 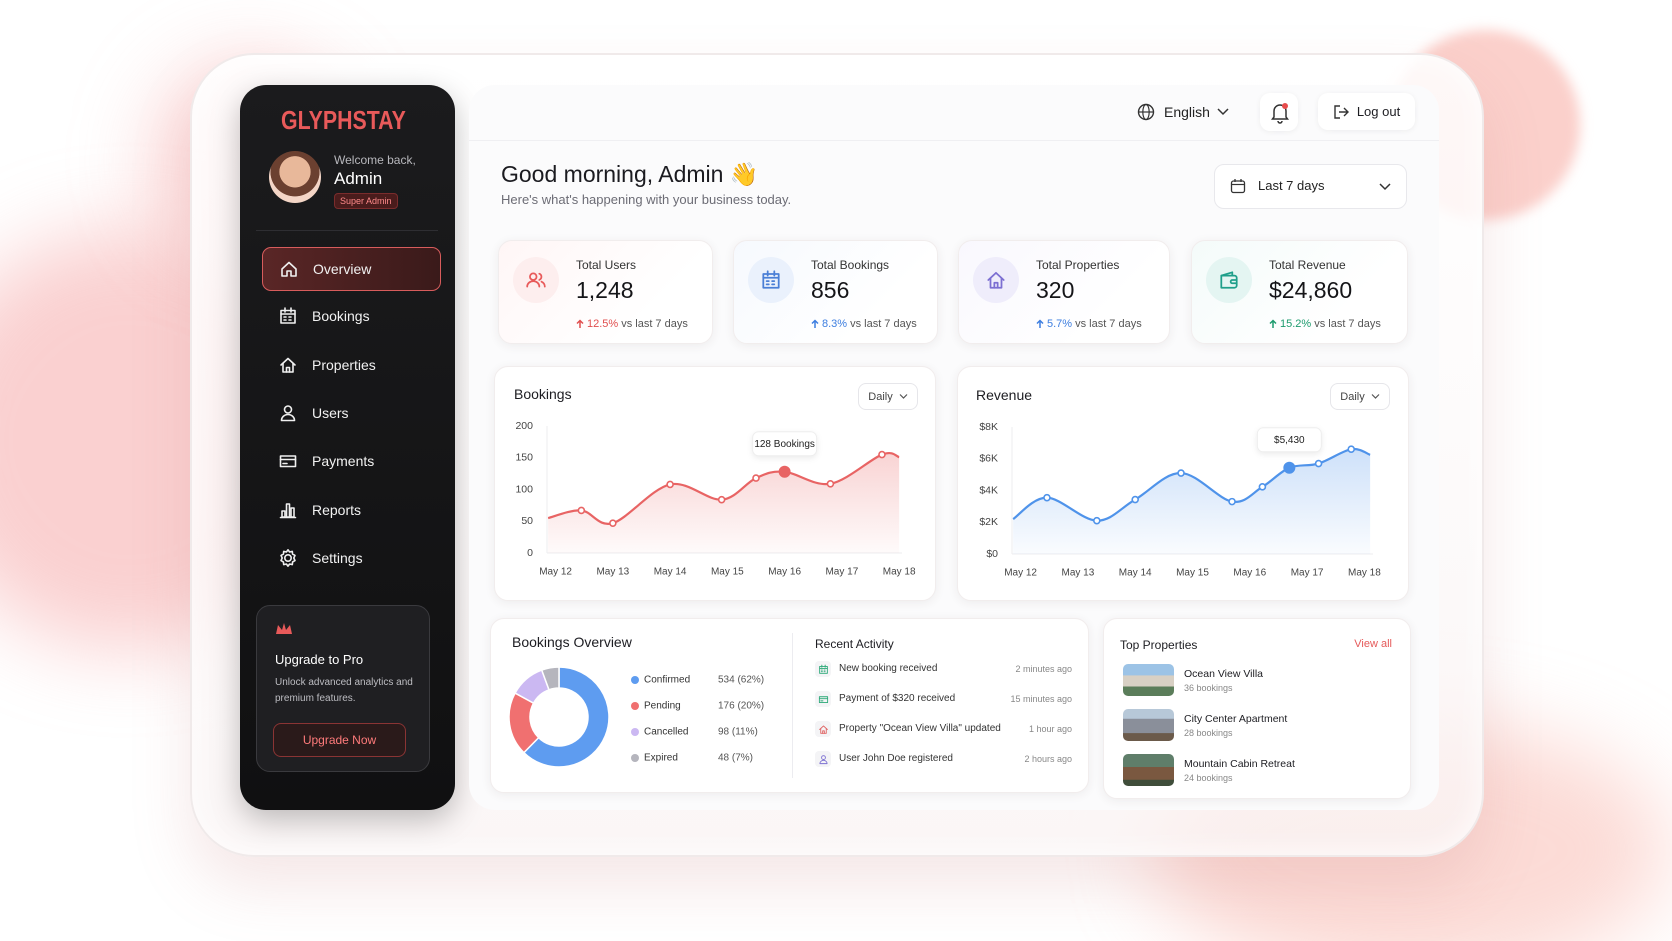 I want to click on logout-button: Log out, so click(x=1366, y=111).